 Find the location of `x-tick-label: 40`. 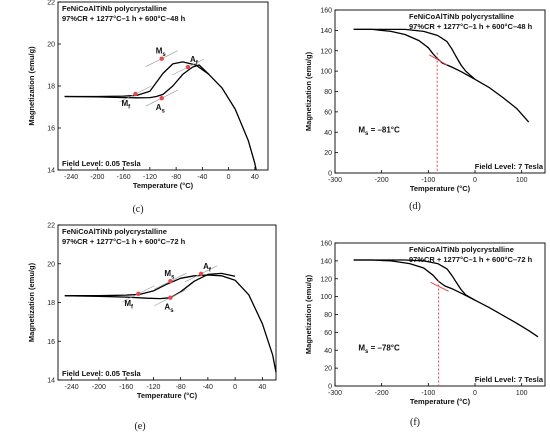

x-tick-label: 40 is located at coordinates (262, 387).